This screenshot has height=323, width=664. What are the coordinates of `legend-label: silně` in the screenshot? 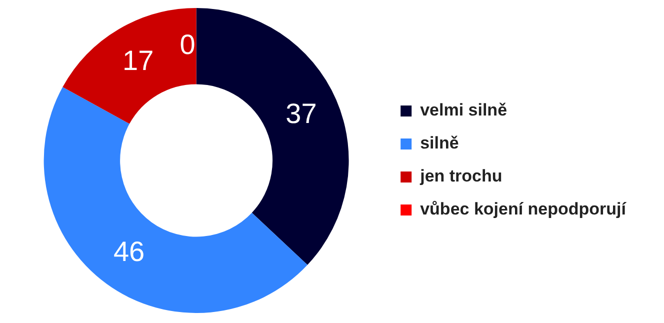 It's located at (439, 143).